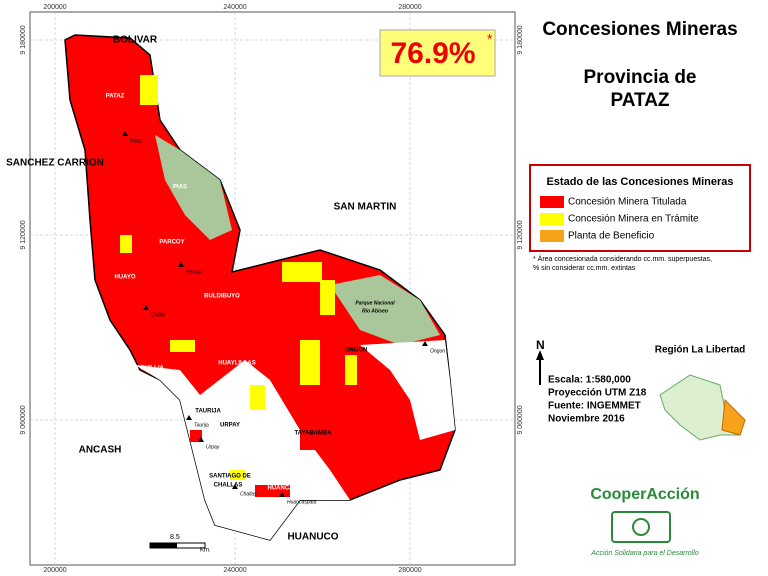 The image size is (768, 576). I want to click on district-label: HUANCASPATA, so click(291, 489).